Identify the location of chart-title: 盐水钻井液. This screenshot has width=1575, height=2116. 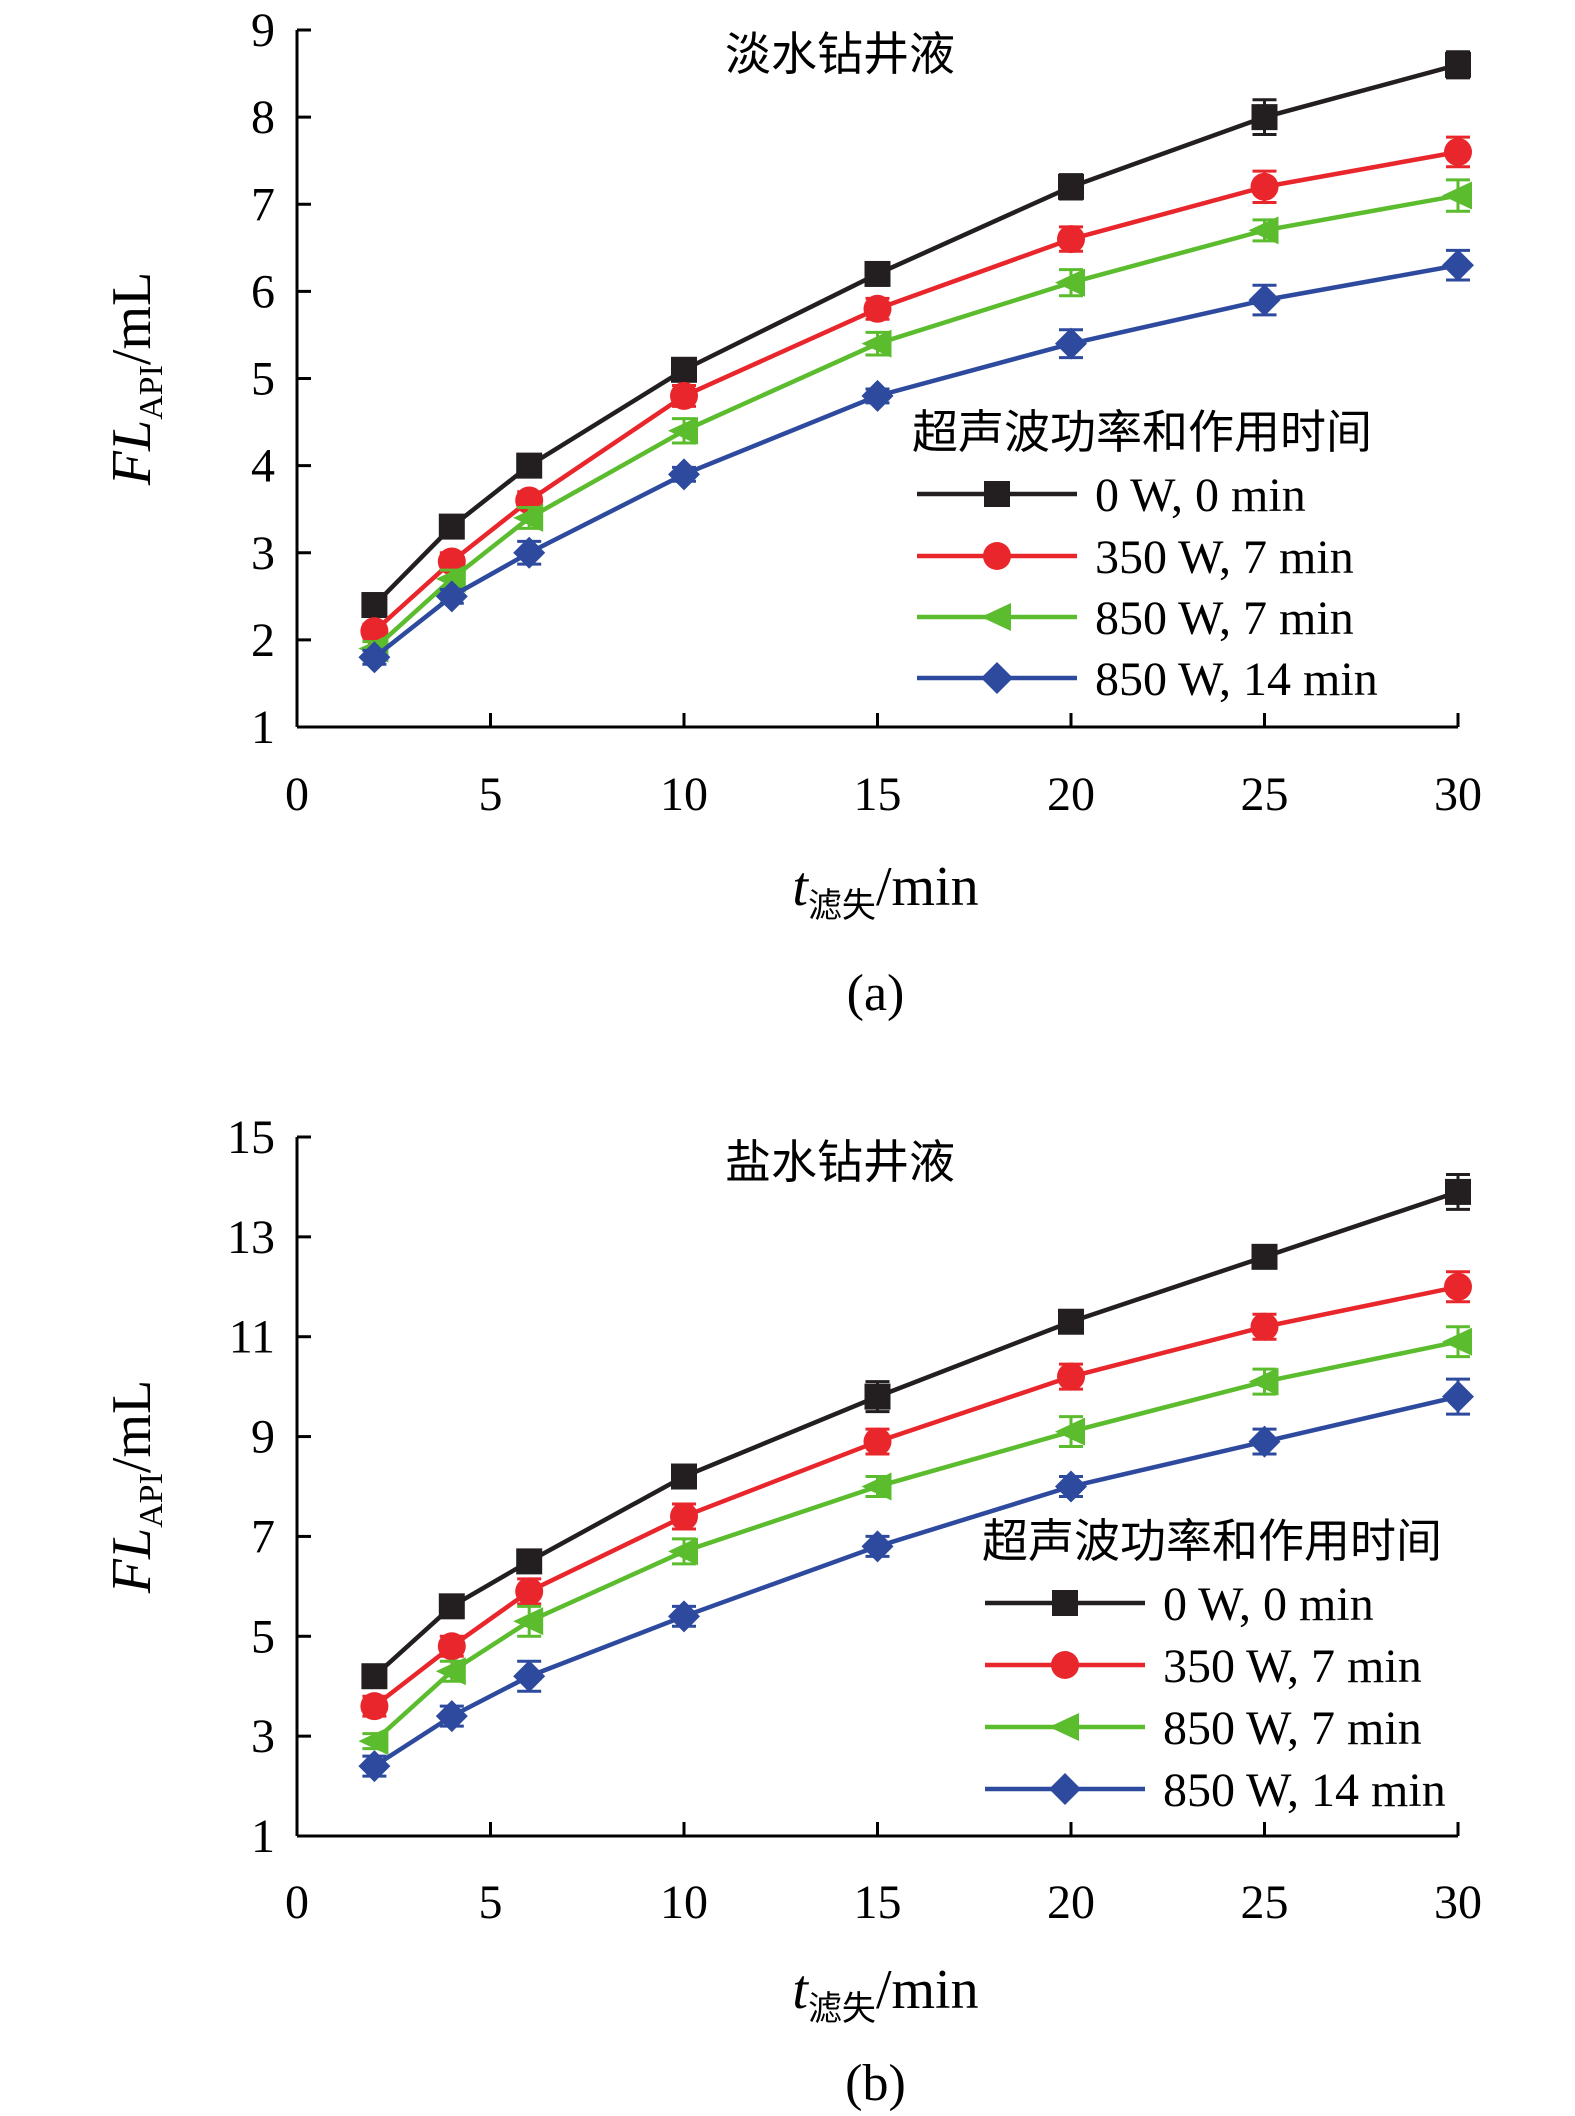
(840, 1162).